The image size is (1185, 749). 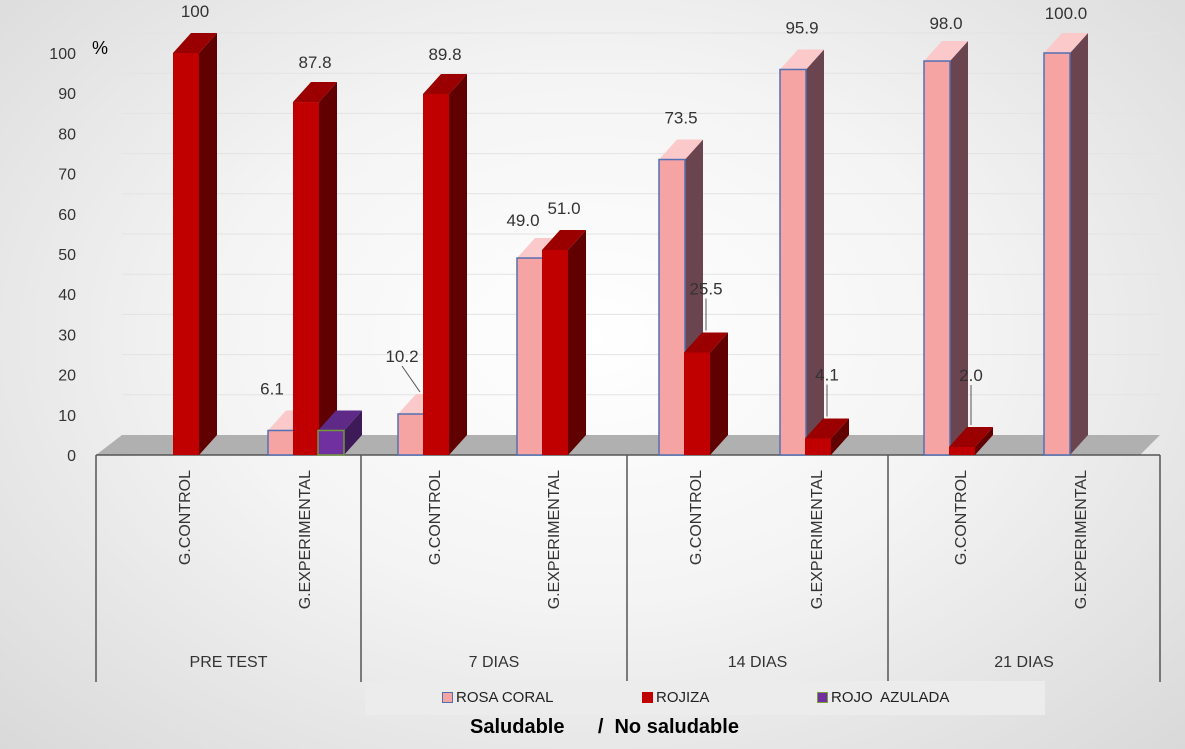 I want to click on data-label-rosa-coral-6: 95.9, so click(x=801, y=27).